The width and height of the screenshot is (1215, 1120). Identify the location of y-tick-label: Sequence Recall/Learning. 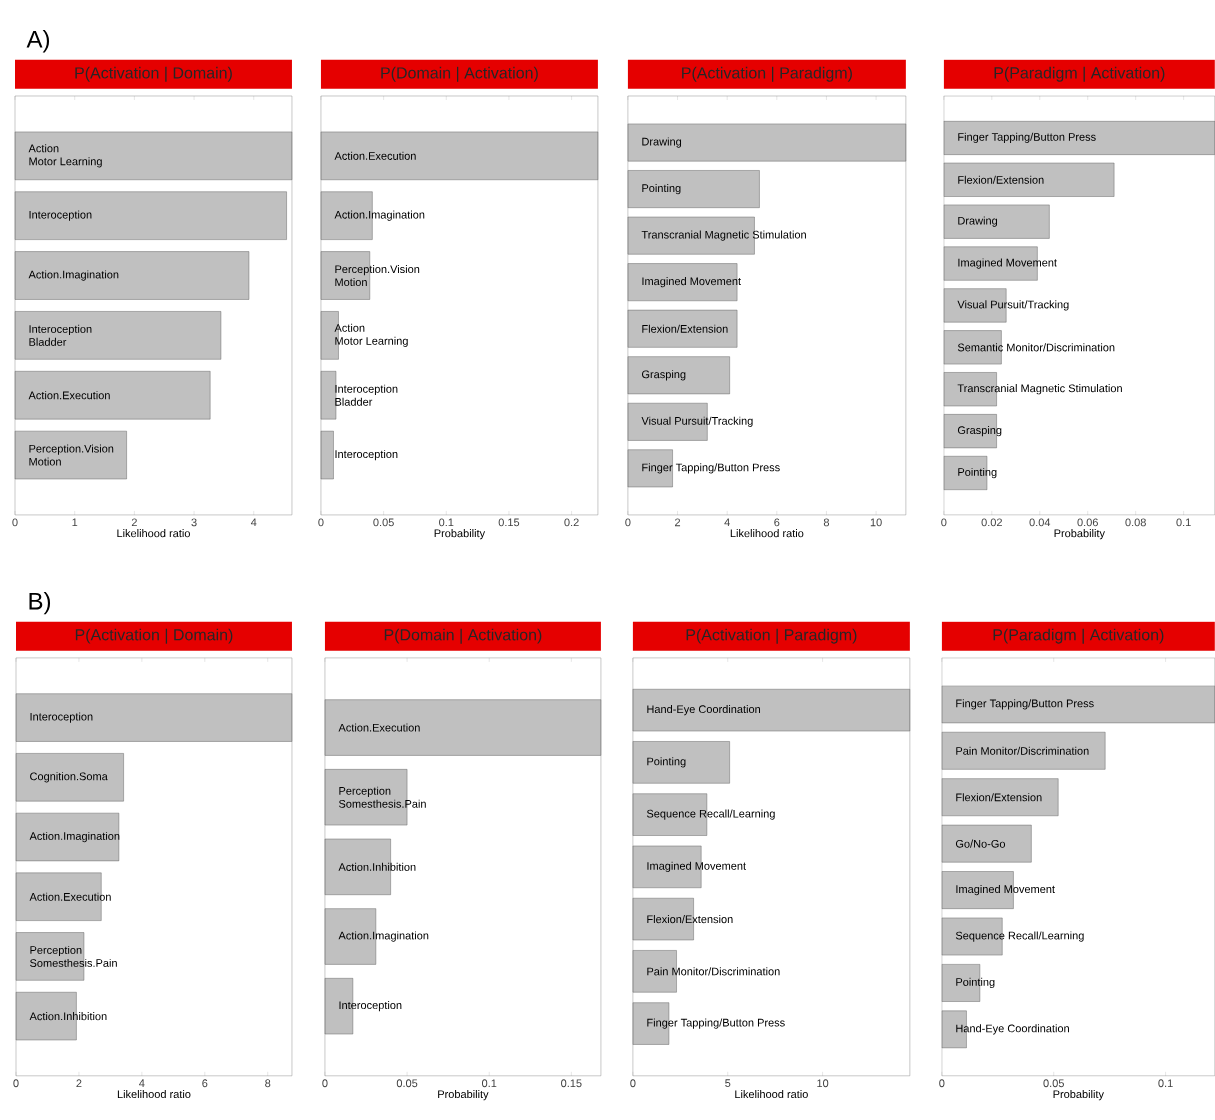
(710, 814).